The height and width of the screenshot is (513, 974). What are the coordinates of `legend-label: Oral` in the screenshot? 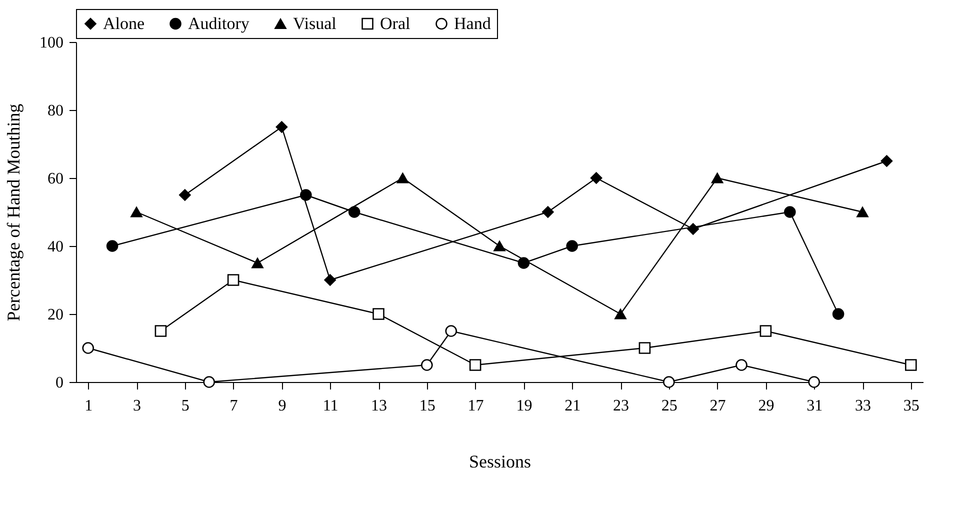 It's located at (395, 23).